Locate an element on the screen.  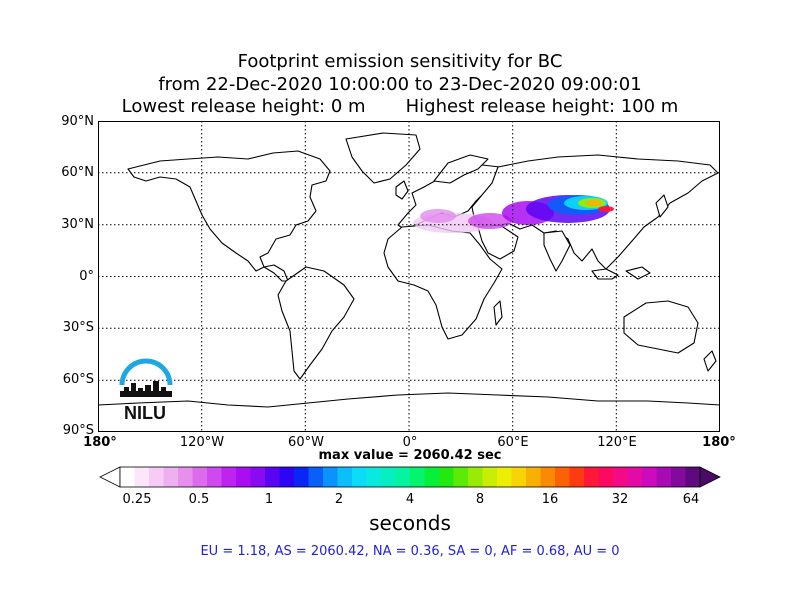
logo-skyline is located at coordinates (146, 389).